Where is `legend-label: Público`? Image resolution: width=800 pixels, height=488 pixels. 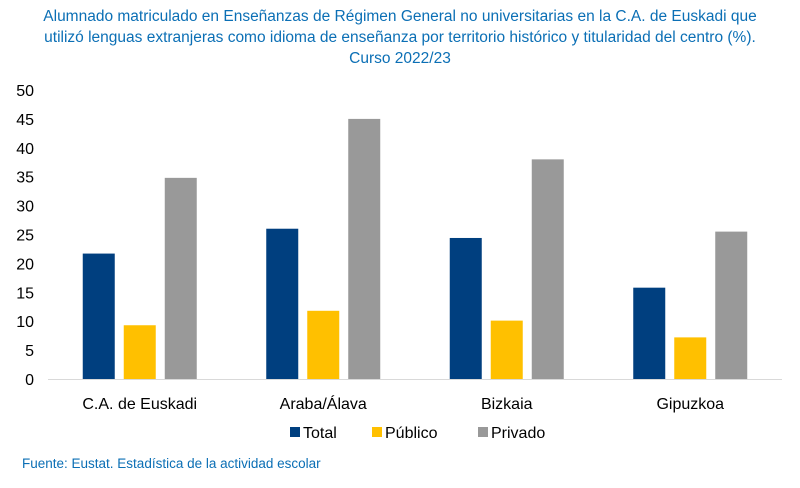
legend-label: Público is located at coordinates (411, 433).